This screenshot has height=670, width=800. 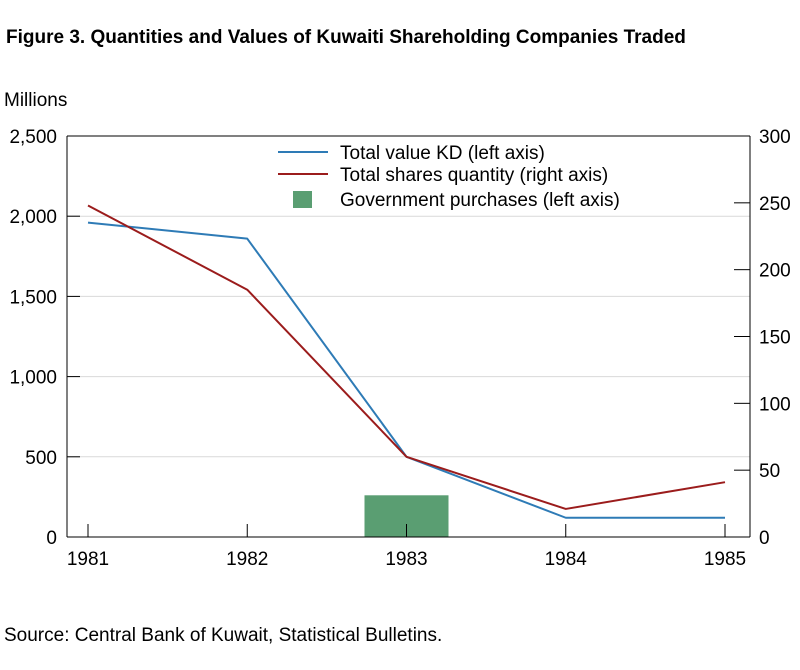 What do you see at coordinates (764, 538) in the screenshot?
I see `right-axis-tick-label: 0` at bounding box center [764, 538].